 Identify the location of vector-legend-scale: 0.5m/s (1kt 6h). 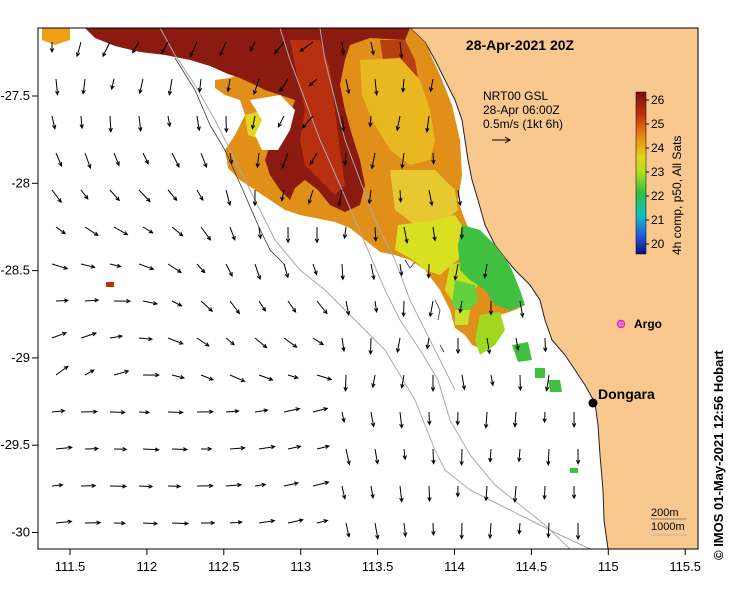
(523, 124).